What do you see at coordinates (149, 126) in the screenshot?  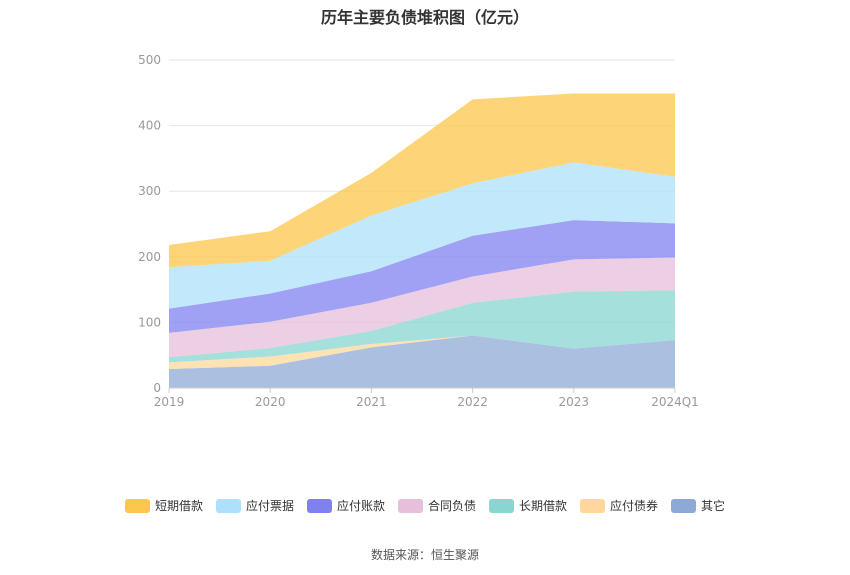 I see `y-tick-label: 400` at bounding box center [149, 126].